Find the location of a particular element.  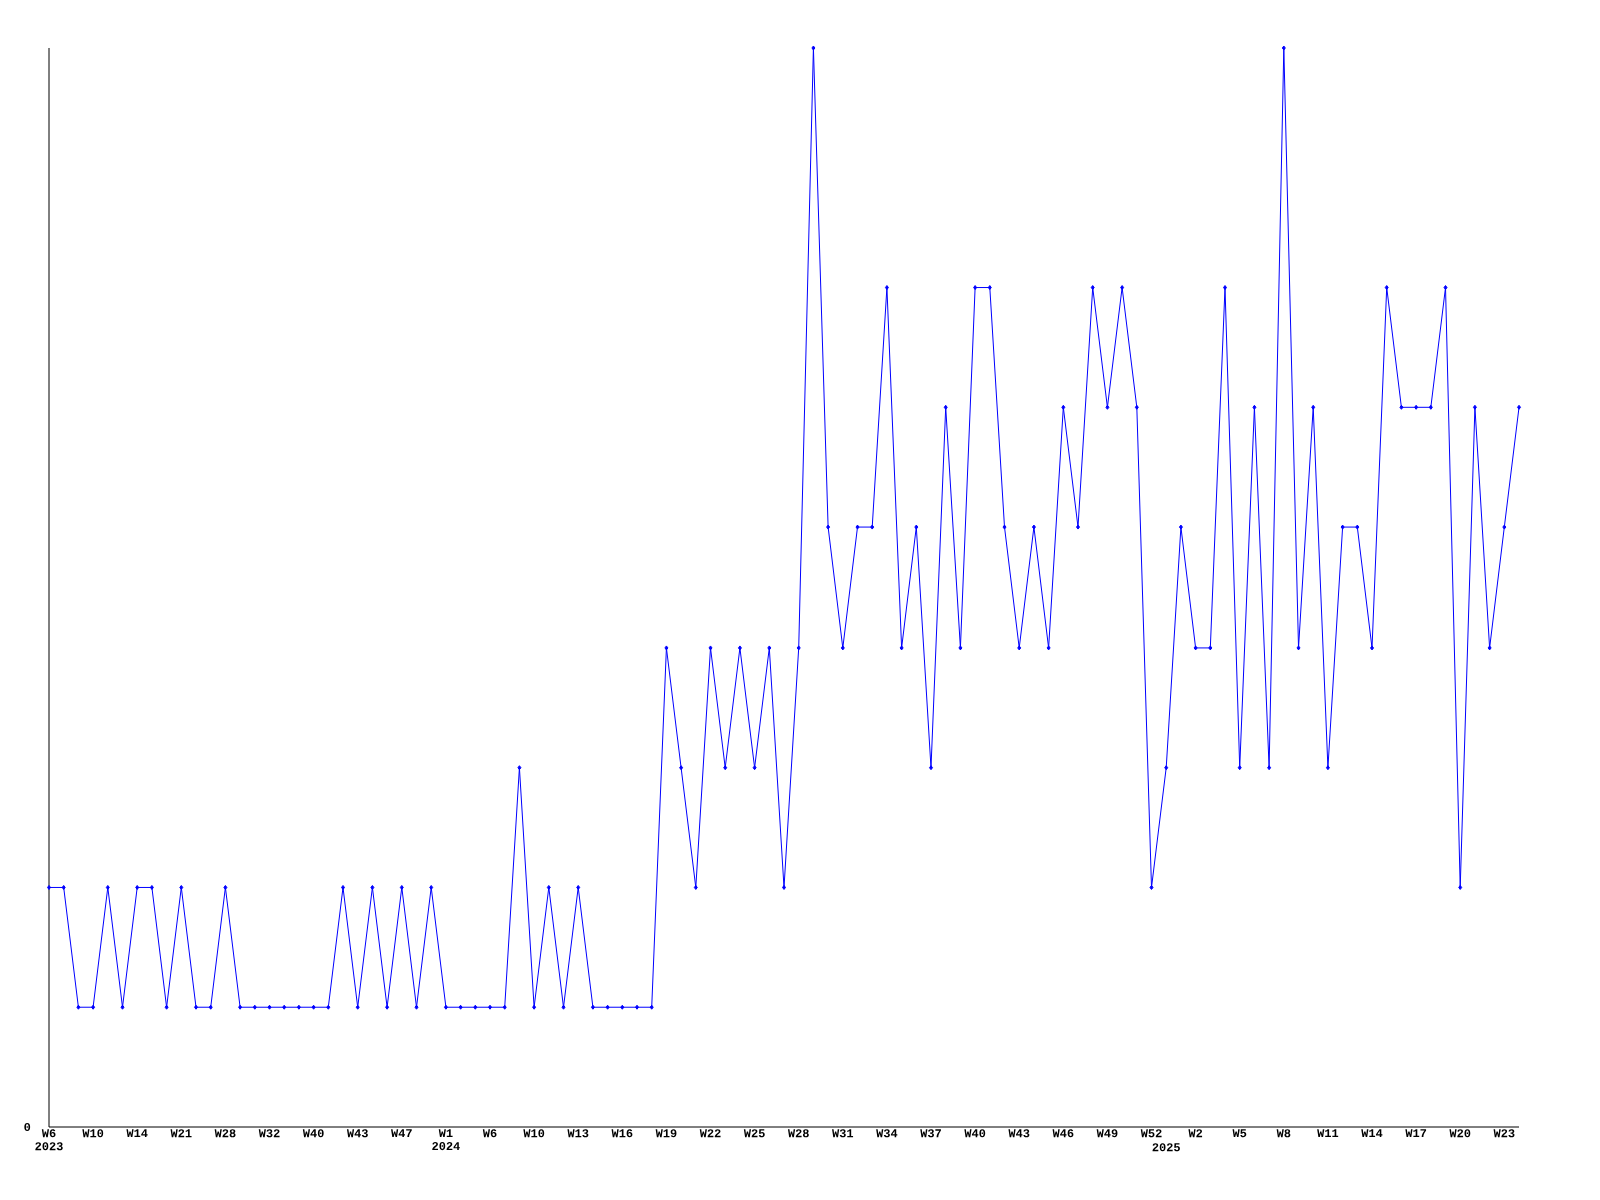

x-tick-label: W6 is located at coordinates (489, 1133).